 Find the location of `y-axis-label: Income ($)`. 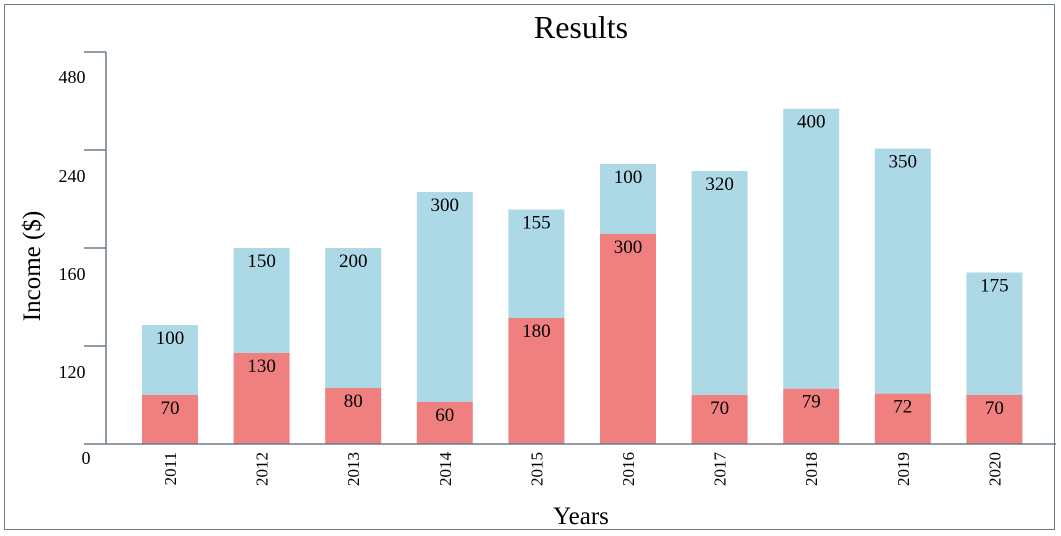

y-axis-label: Income ($) is located at coordinates (32, 266).